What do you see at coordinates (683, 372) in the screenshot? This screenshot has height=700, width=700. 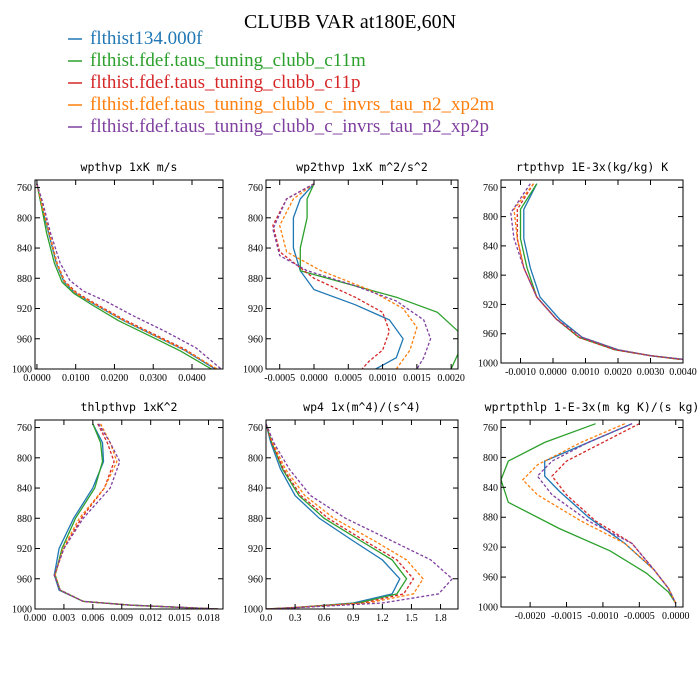 I see `x-tick-label: 0.0040` at bounding box center [683, 372].